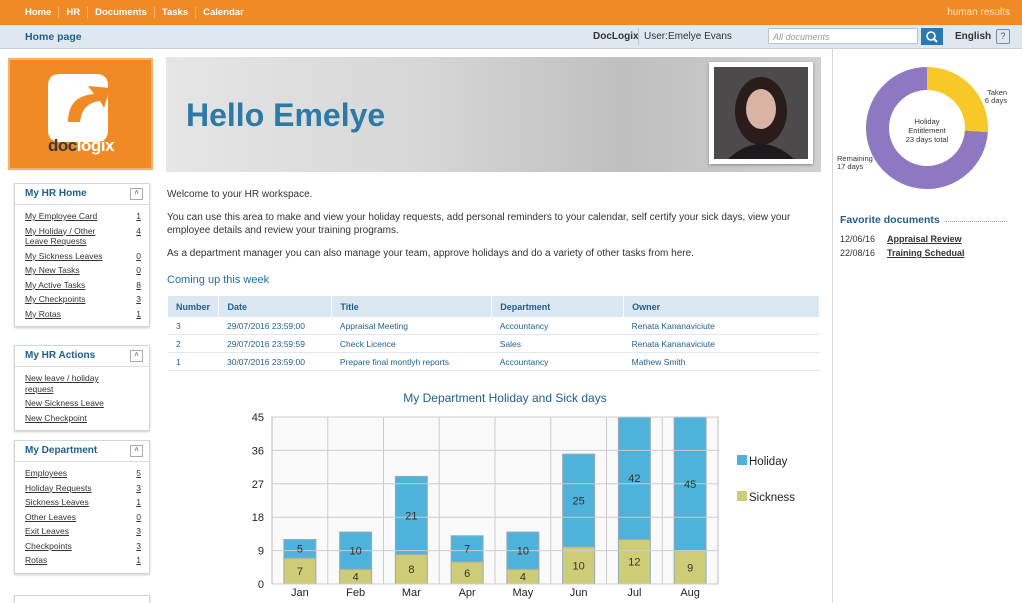  I want to click on item-count: 4, so click(138, 230).